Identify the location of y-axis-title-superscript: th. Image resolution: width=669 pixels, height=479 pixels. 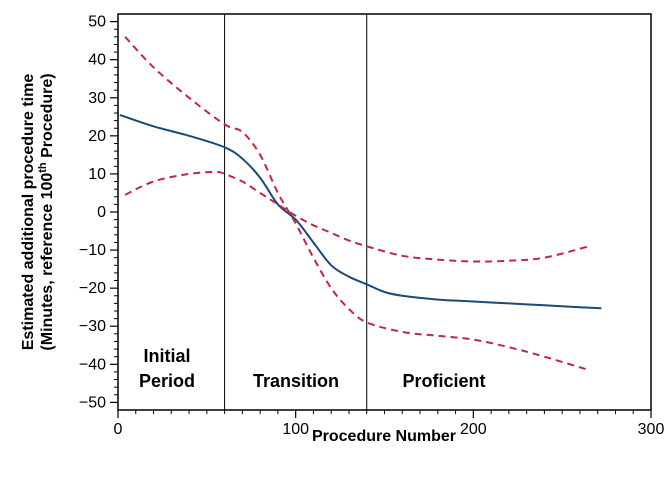
(43, 167).